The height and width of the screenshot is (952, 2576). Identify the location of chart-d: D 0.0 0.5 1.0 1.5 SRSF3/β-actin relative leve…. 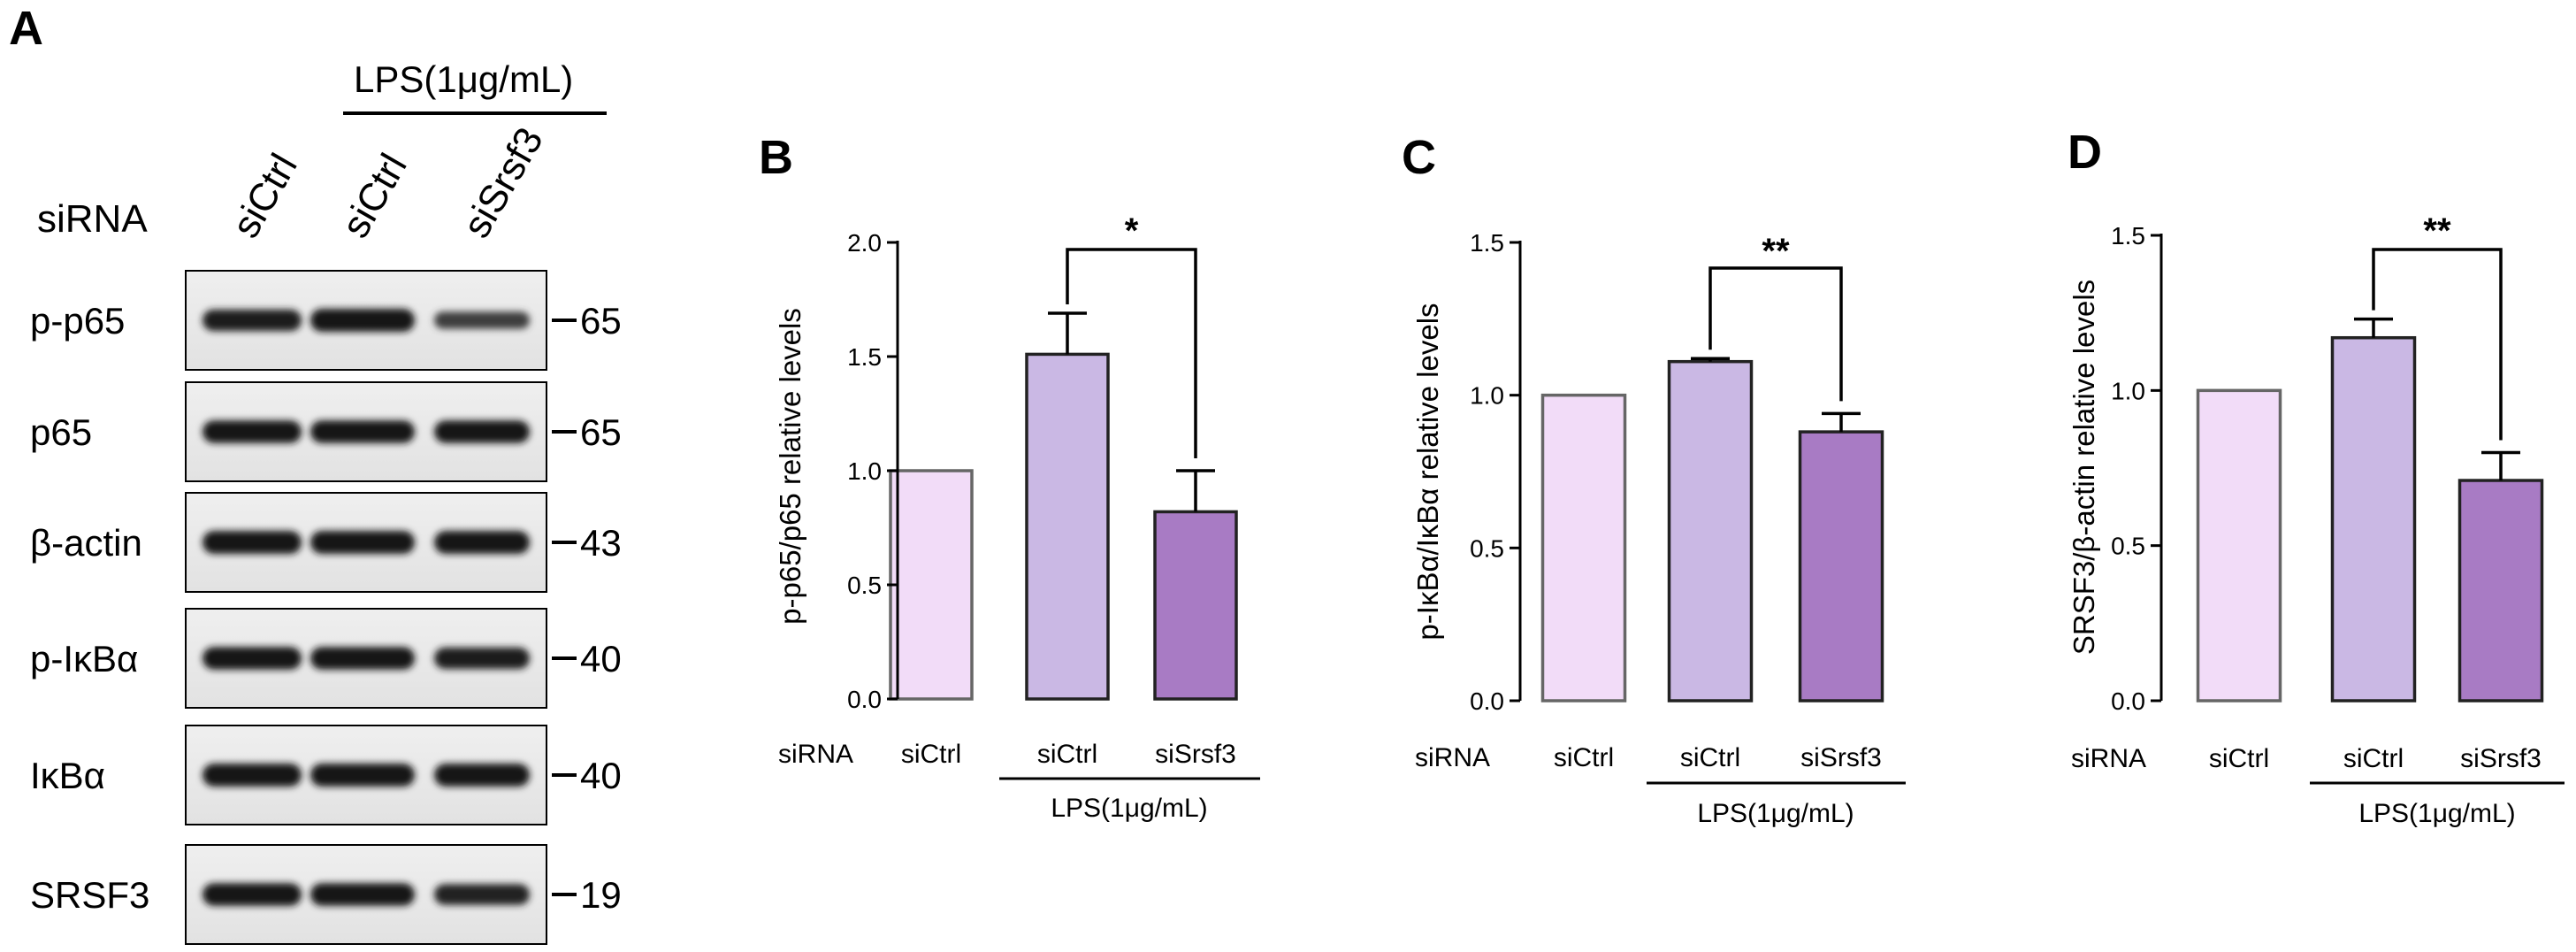
(2316, 477).